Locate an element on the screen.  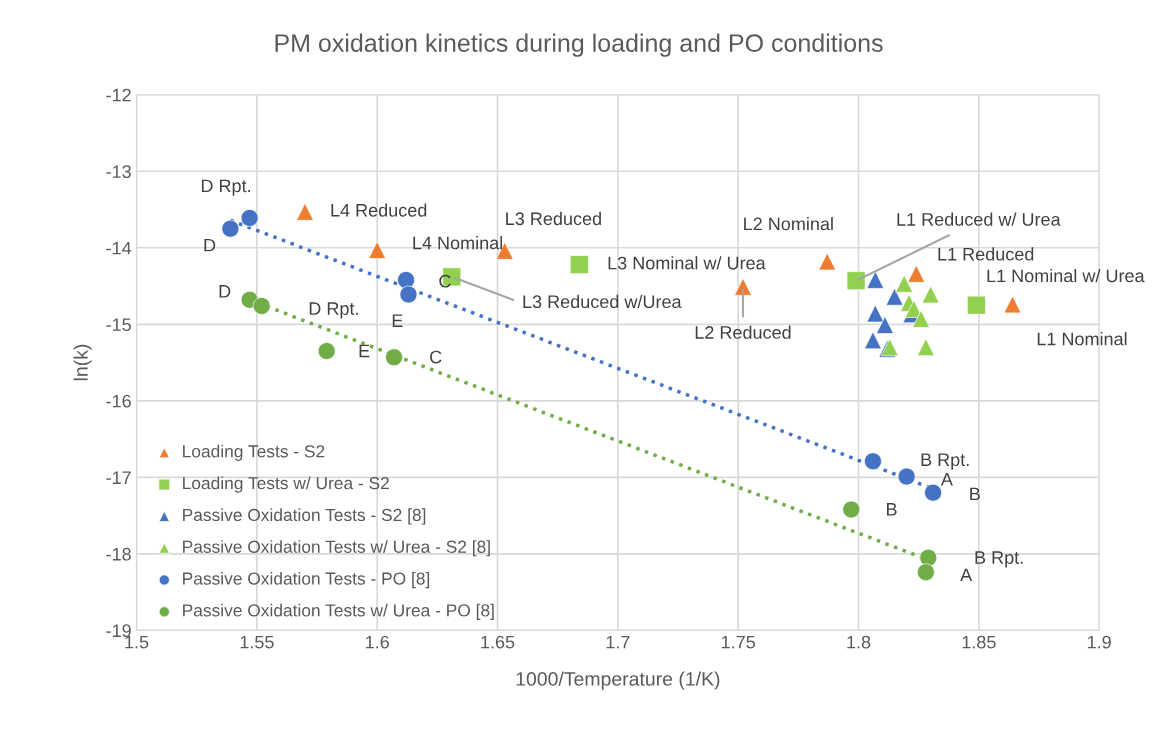
annotation: L1 Nominal is located at coordinates (1082, 339).